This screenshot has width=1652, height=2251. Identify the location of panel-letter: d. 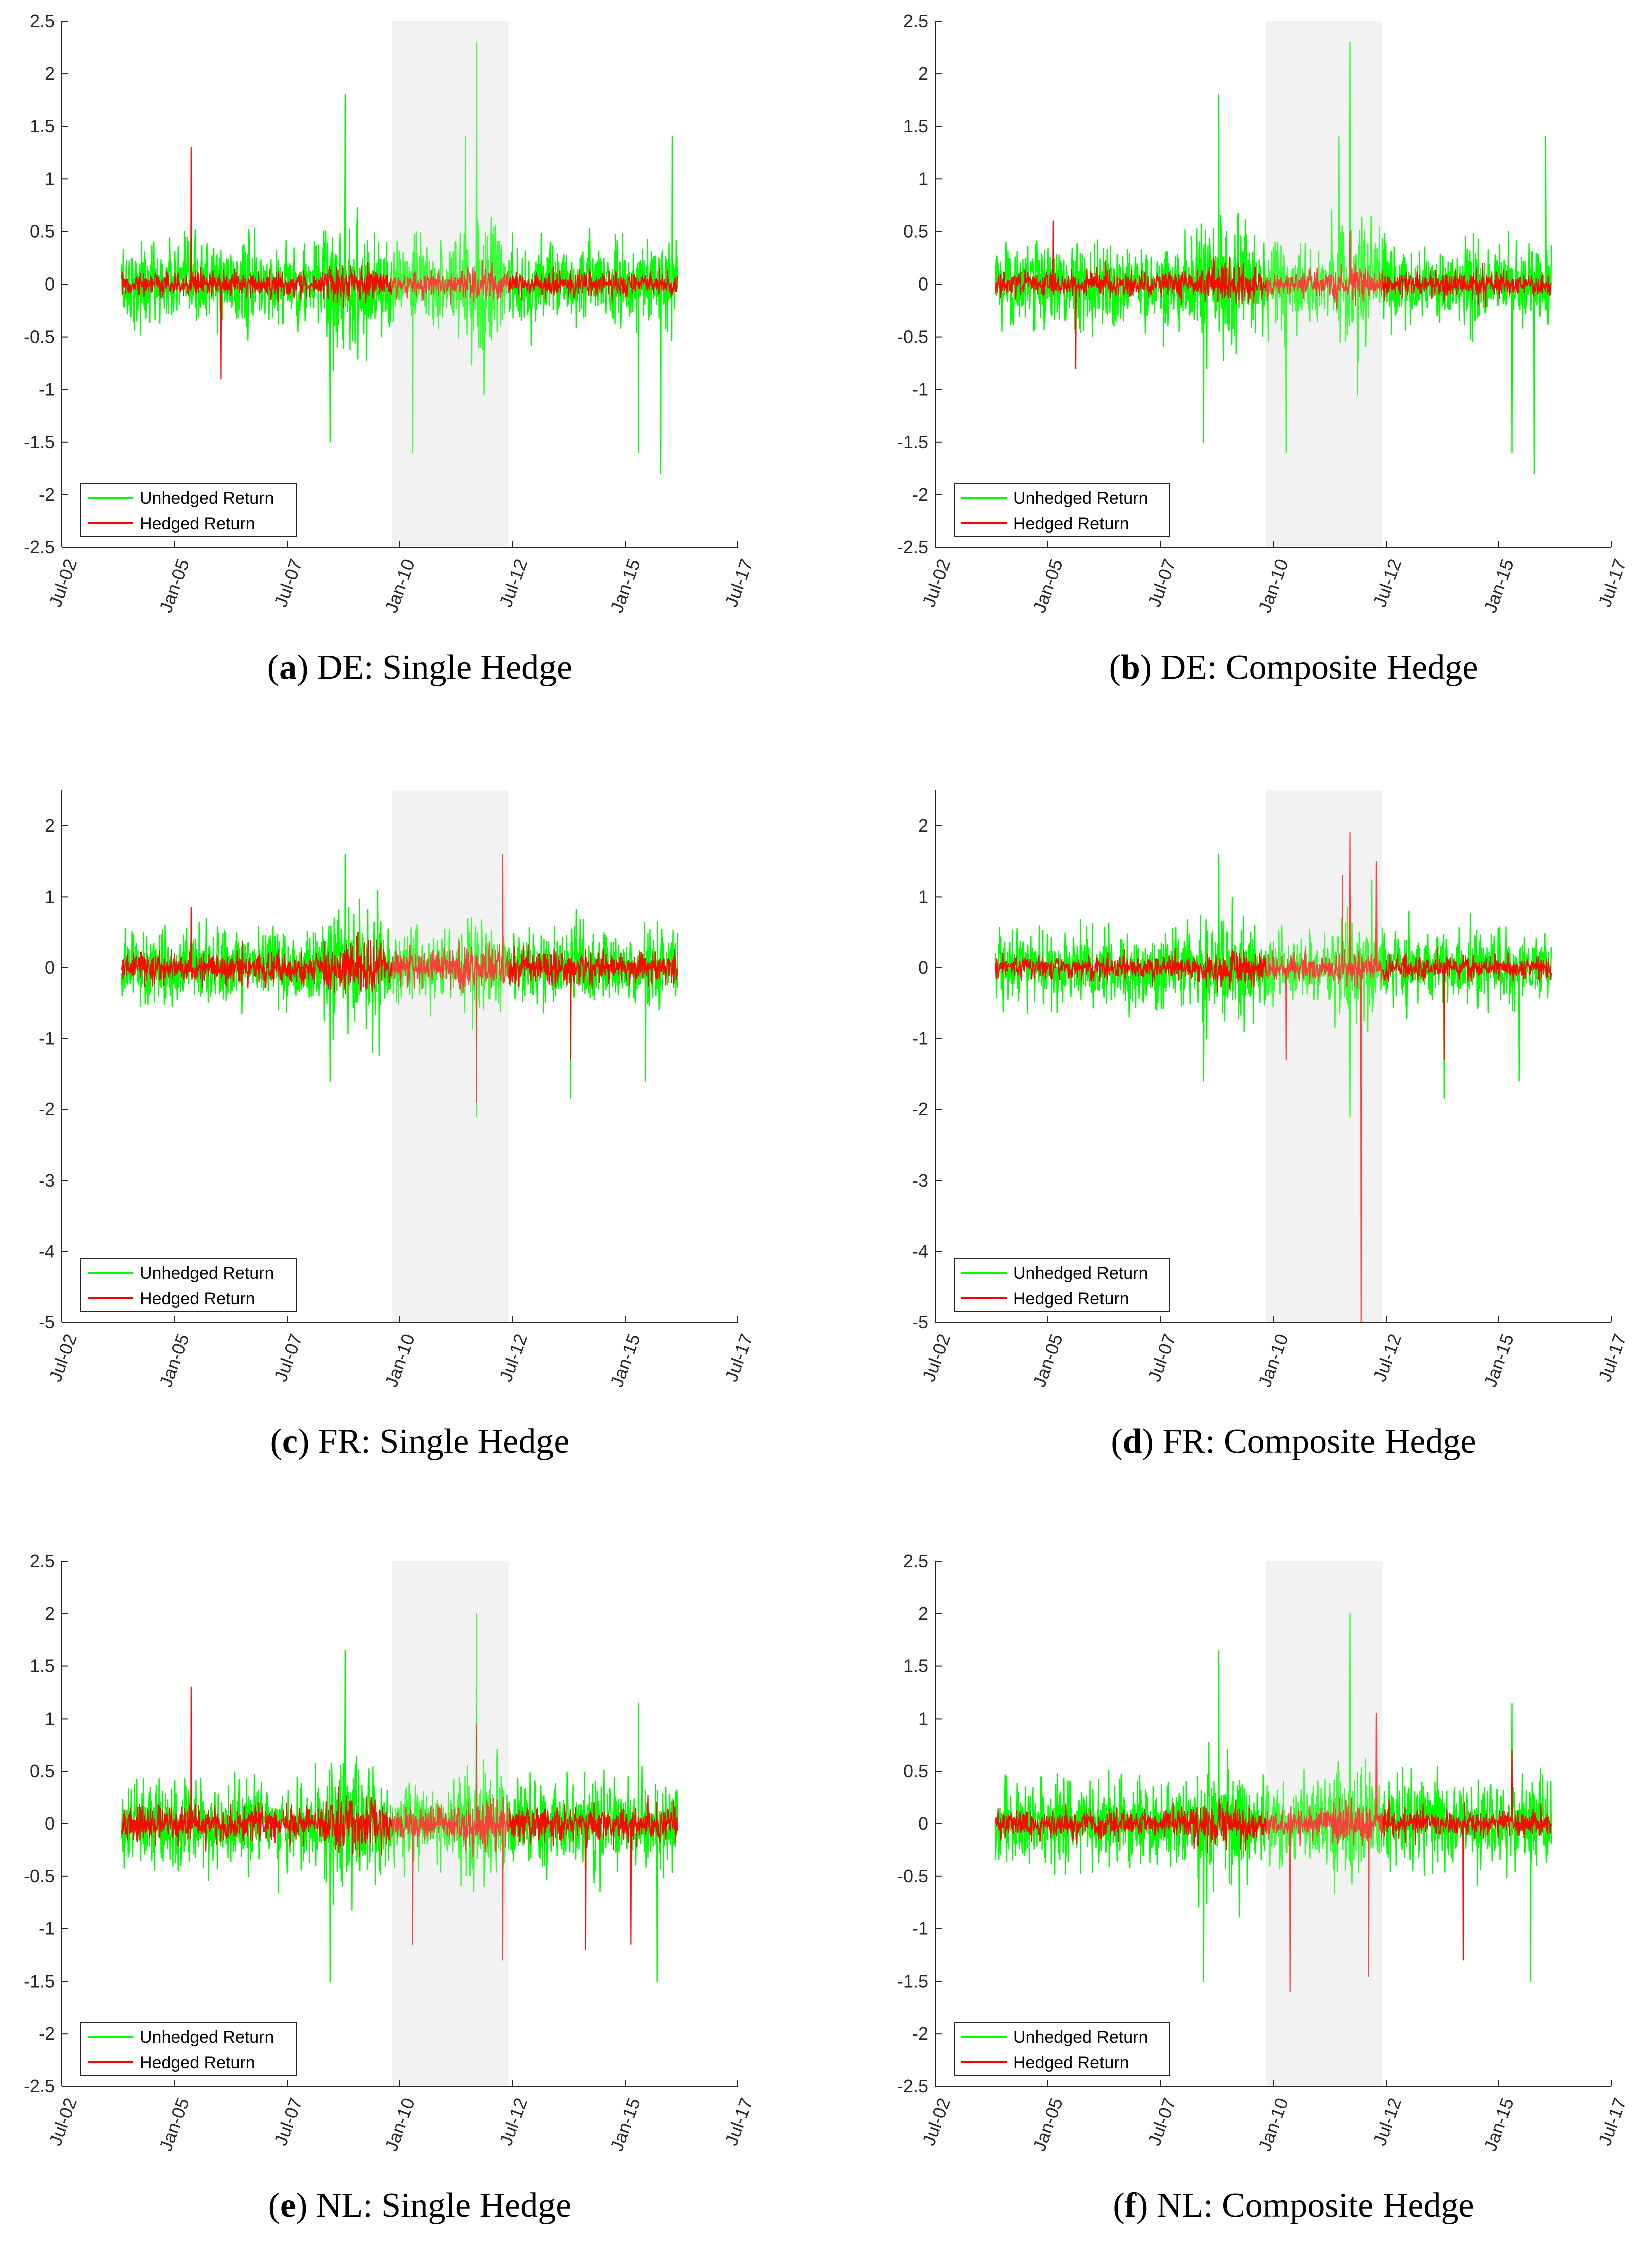
(1132, 1441).